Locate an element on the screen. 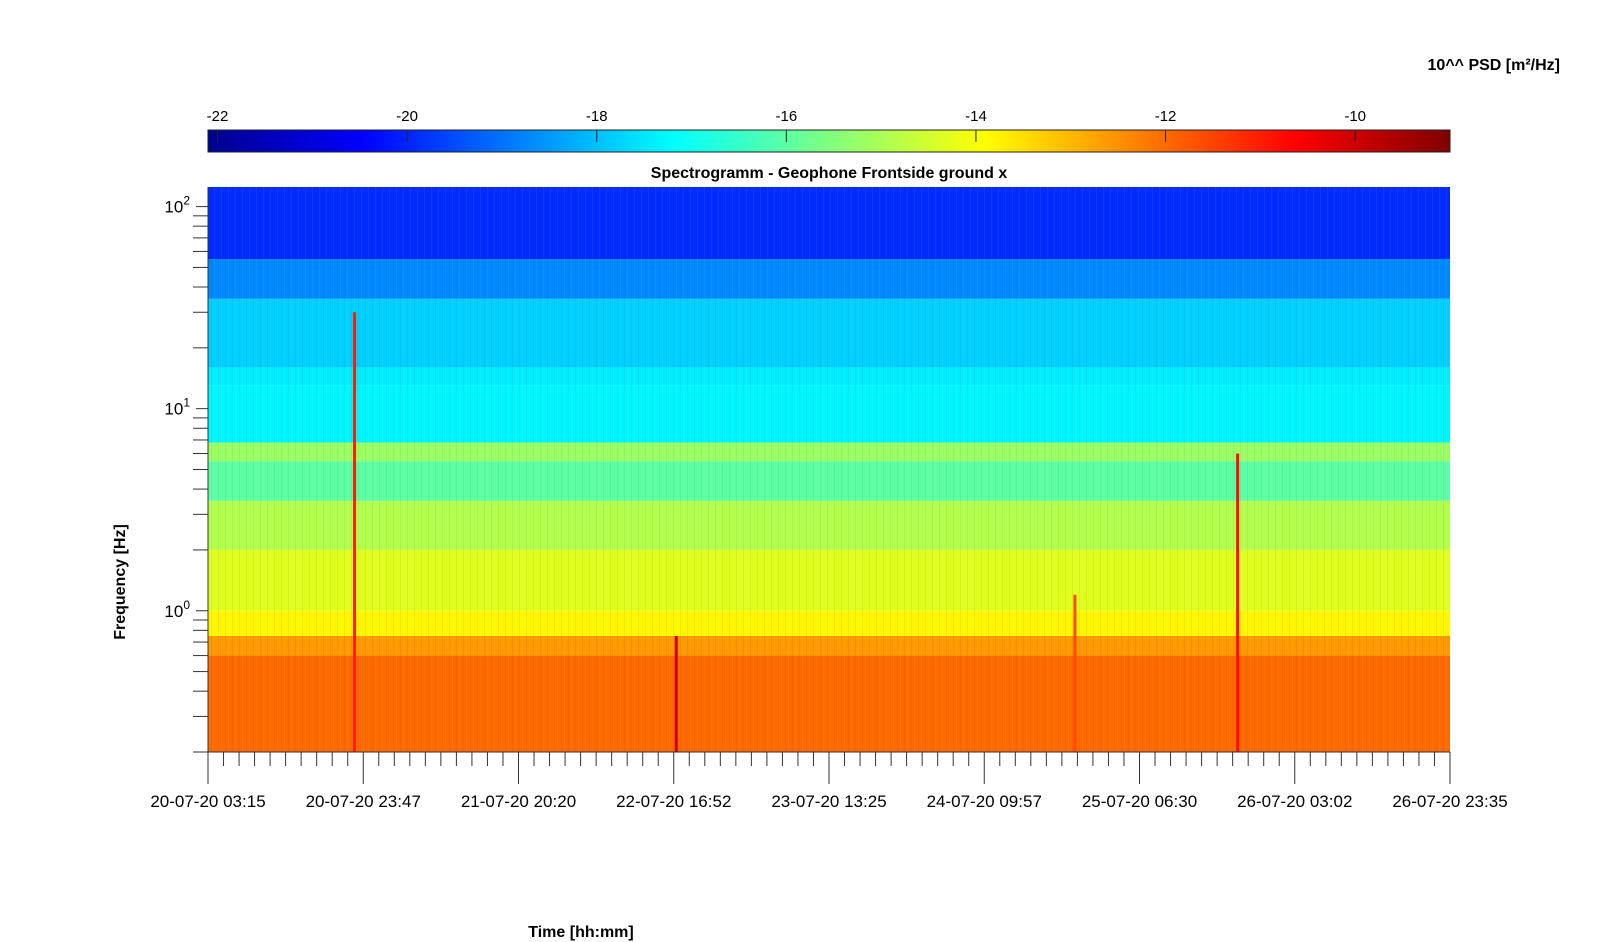 This screenshot has width=1600, height=942. y-axis: 10⁰ 10¹ 10² is located at coordinates (186, 470).